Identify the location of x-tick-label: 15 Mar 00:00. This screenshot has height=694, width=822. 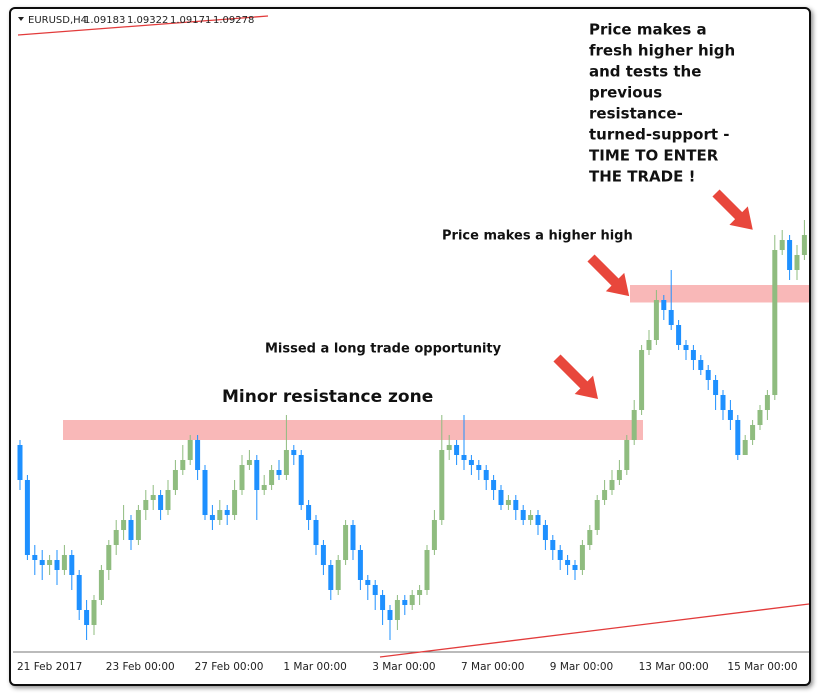
(762, 667).